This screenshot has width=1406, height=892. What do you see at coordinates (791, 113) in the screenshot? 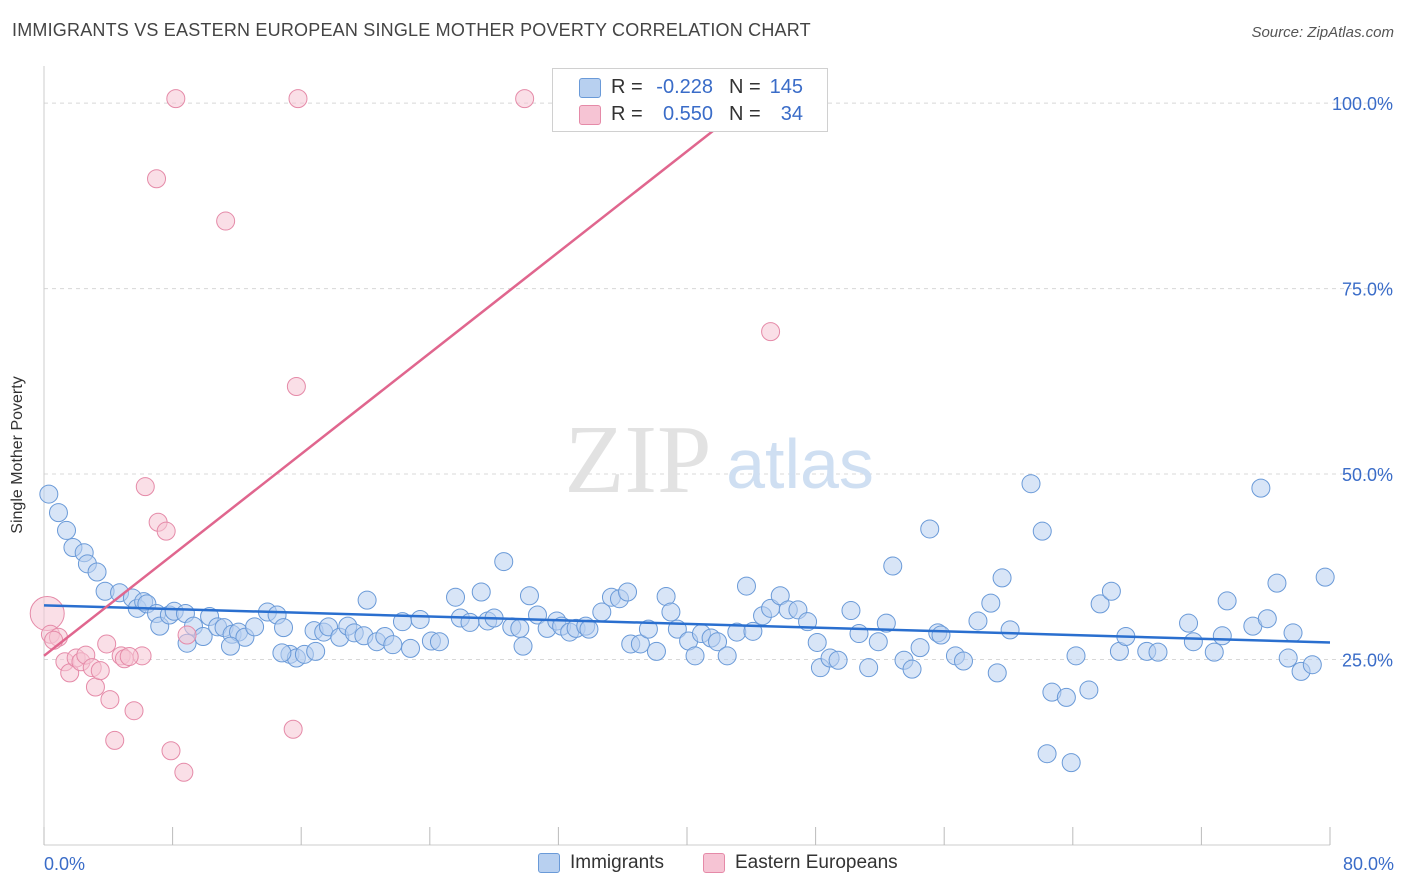
I see `legend-n-value: 34` at bounding box center [791, 113].